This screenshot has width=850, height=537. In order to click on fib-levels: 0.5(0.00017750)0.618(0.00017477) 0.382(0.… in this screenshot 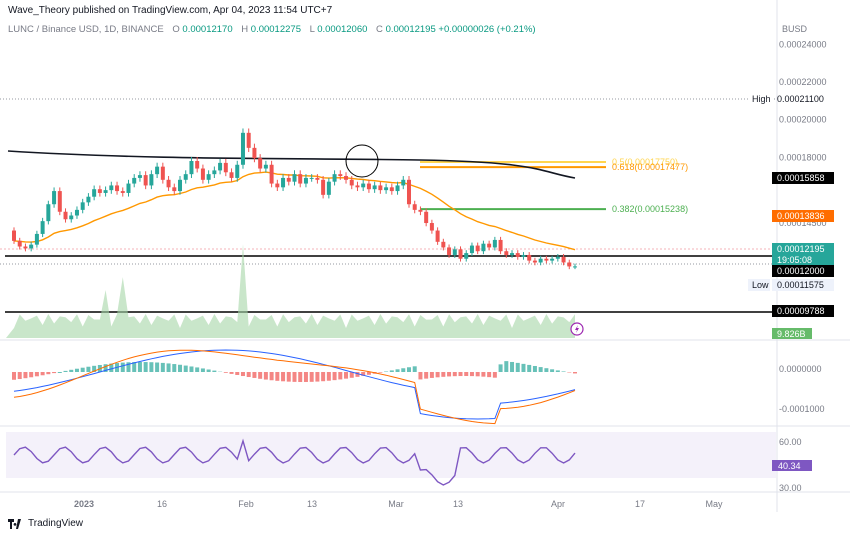, I will do `click(554, 185)`.